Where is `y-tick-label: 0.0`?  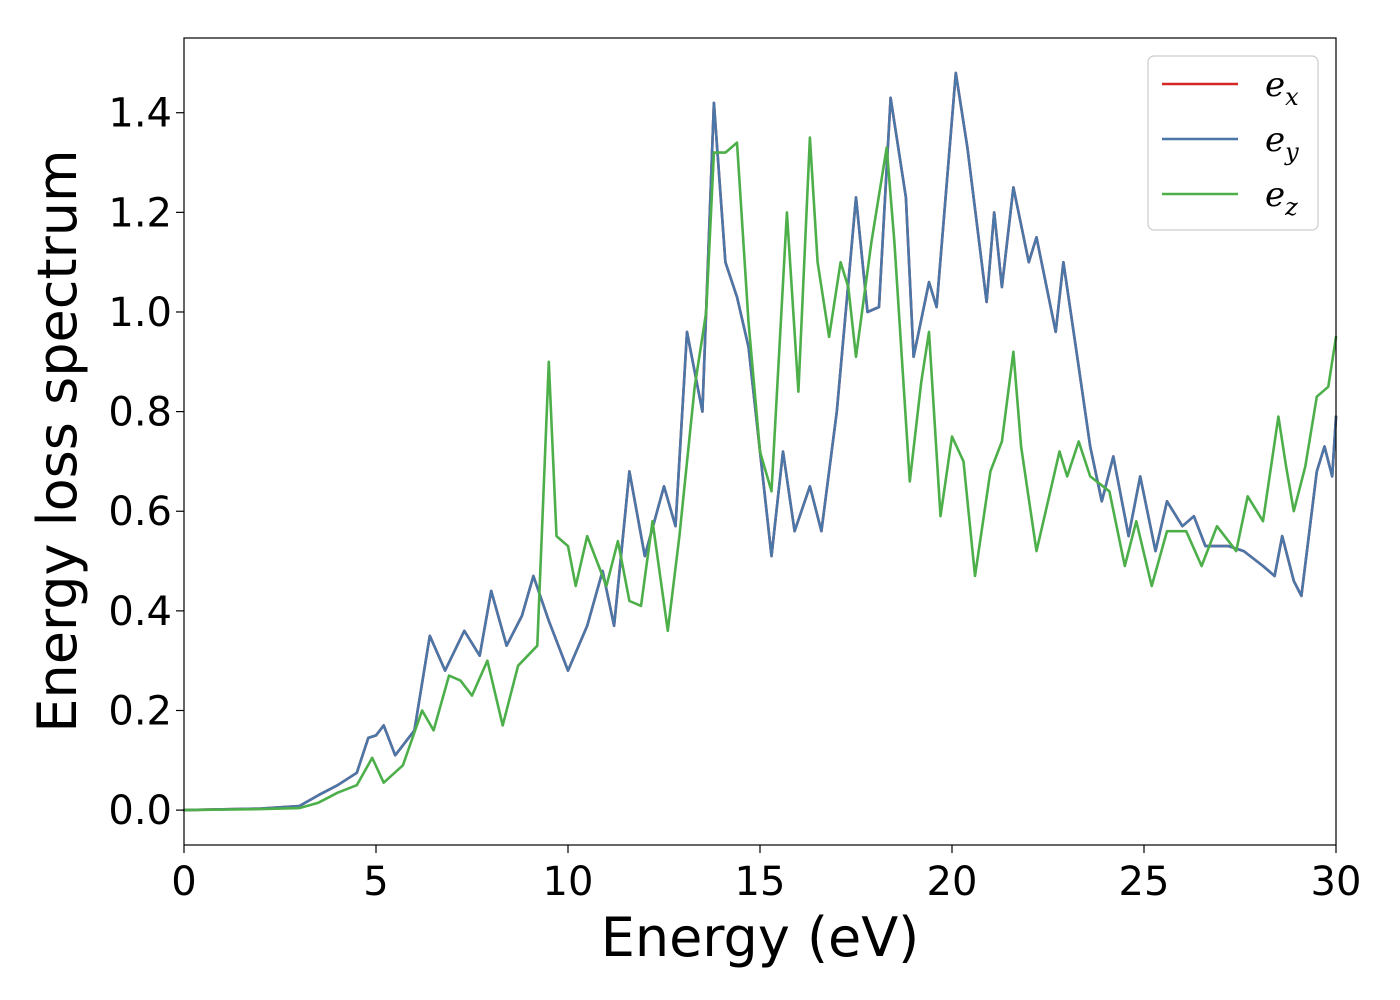
y-tick-label: 0.0 is located at coordinates (140, 811).